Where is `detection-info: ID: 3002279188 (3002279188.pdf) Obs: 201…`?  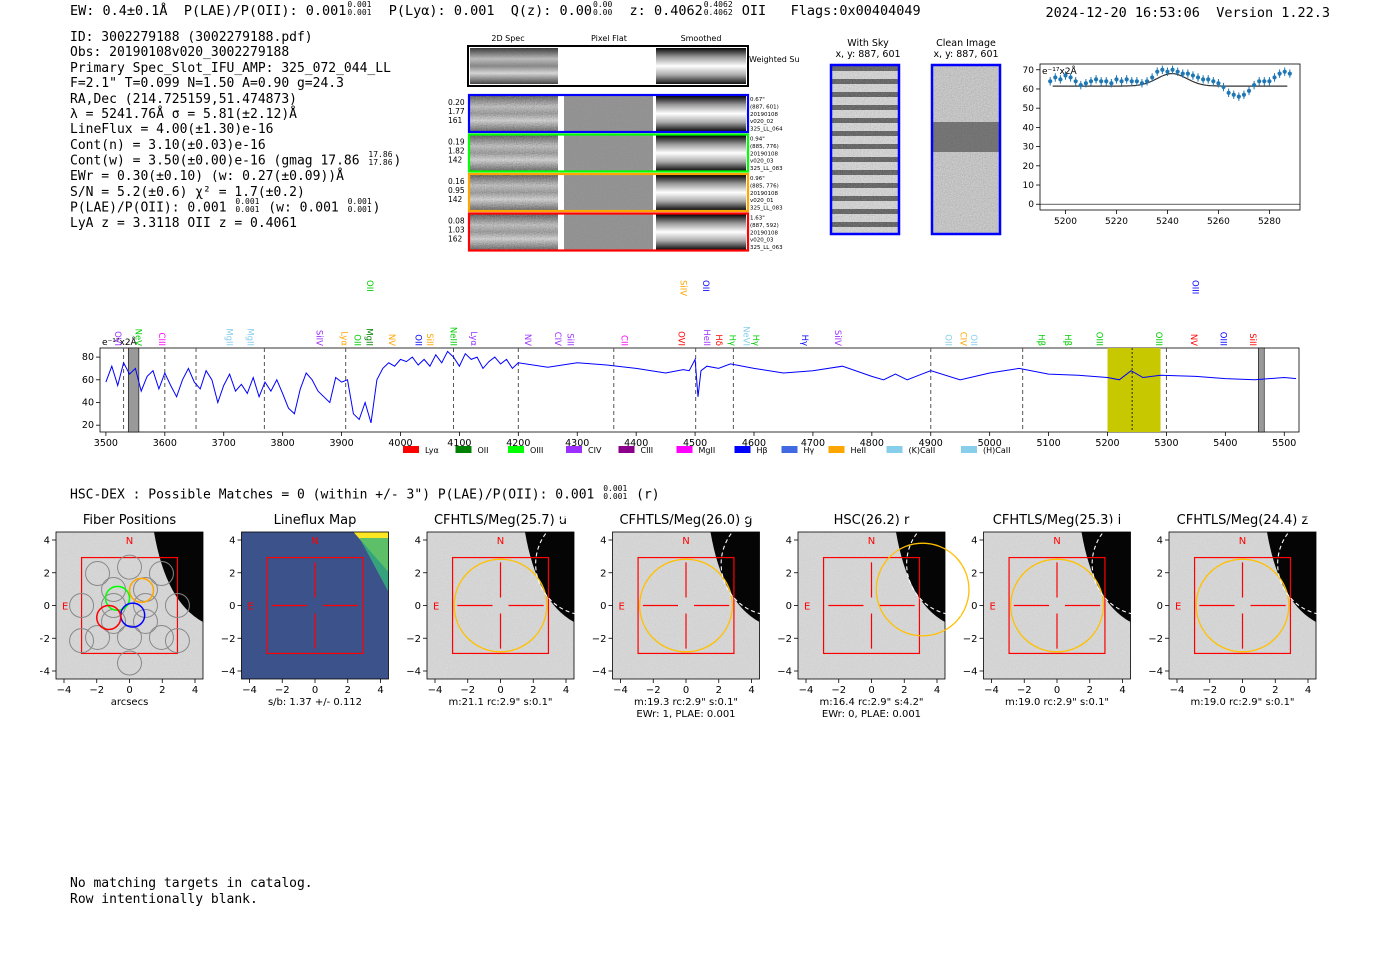 detection-info: ID: 3002279188 (3002279188.pdf) Obs: 201… is located at coordinates (235, 130).